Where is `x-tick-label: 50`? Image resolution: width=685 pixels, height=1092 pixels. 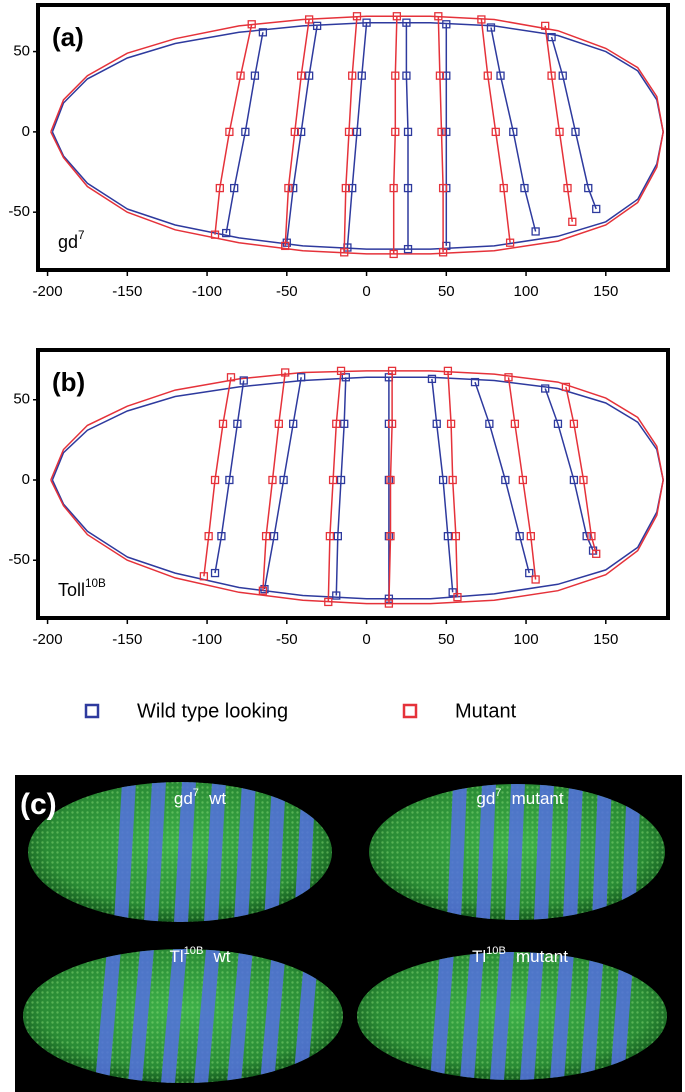 x-tick-label: 50 is located at coordinates (446, 291).